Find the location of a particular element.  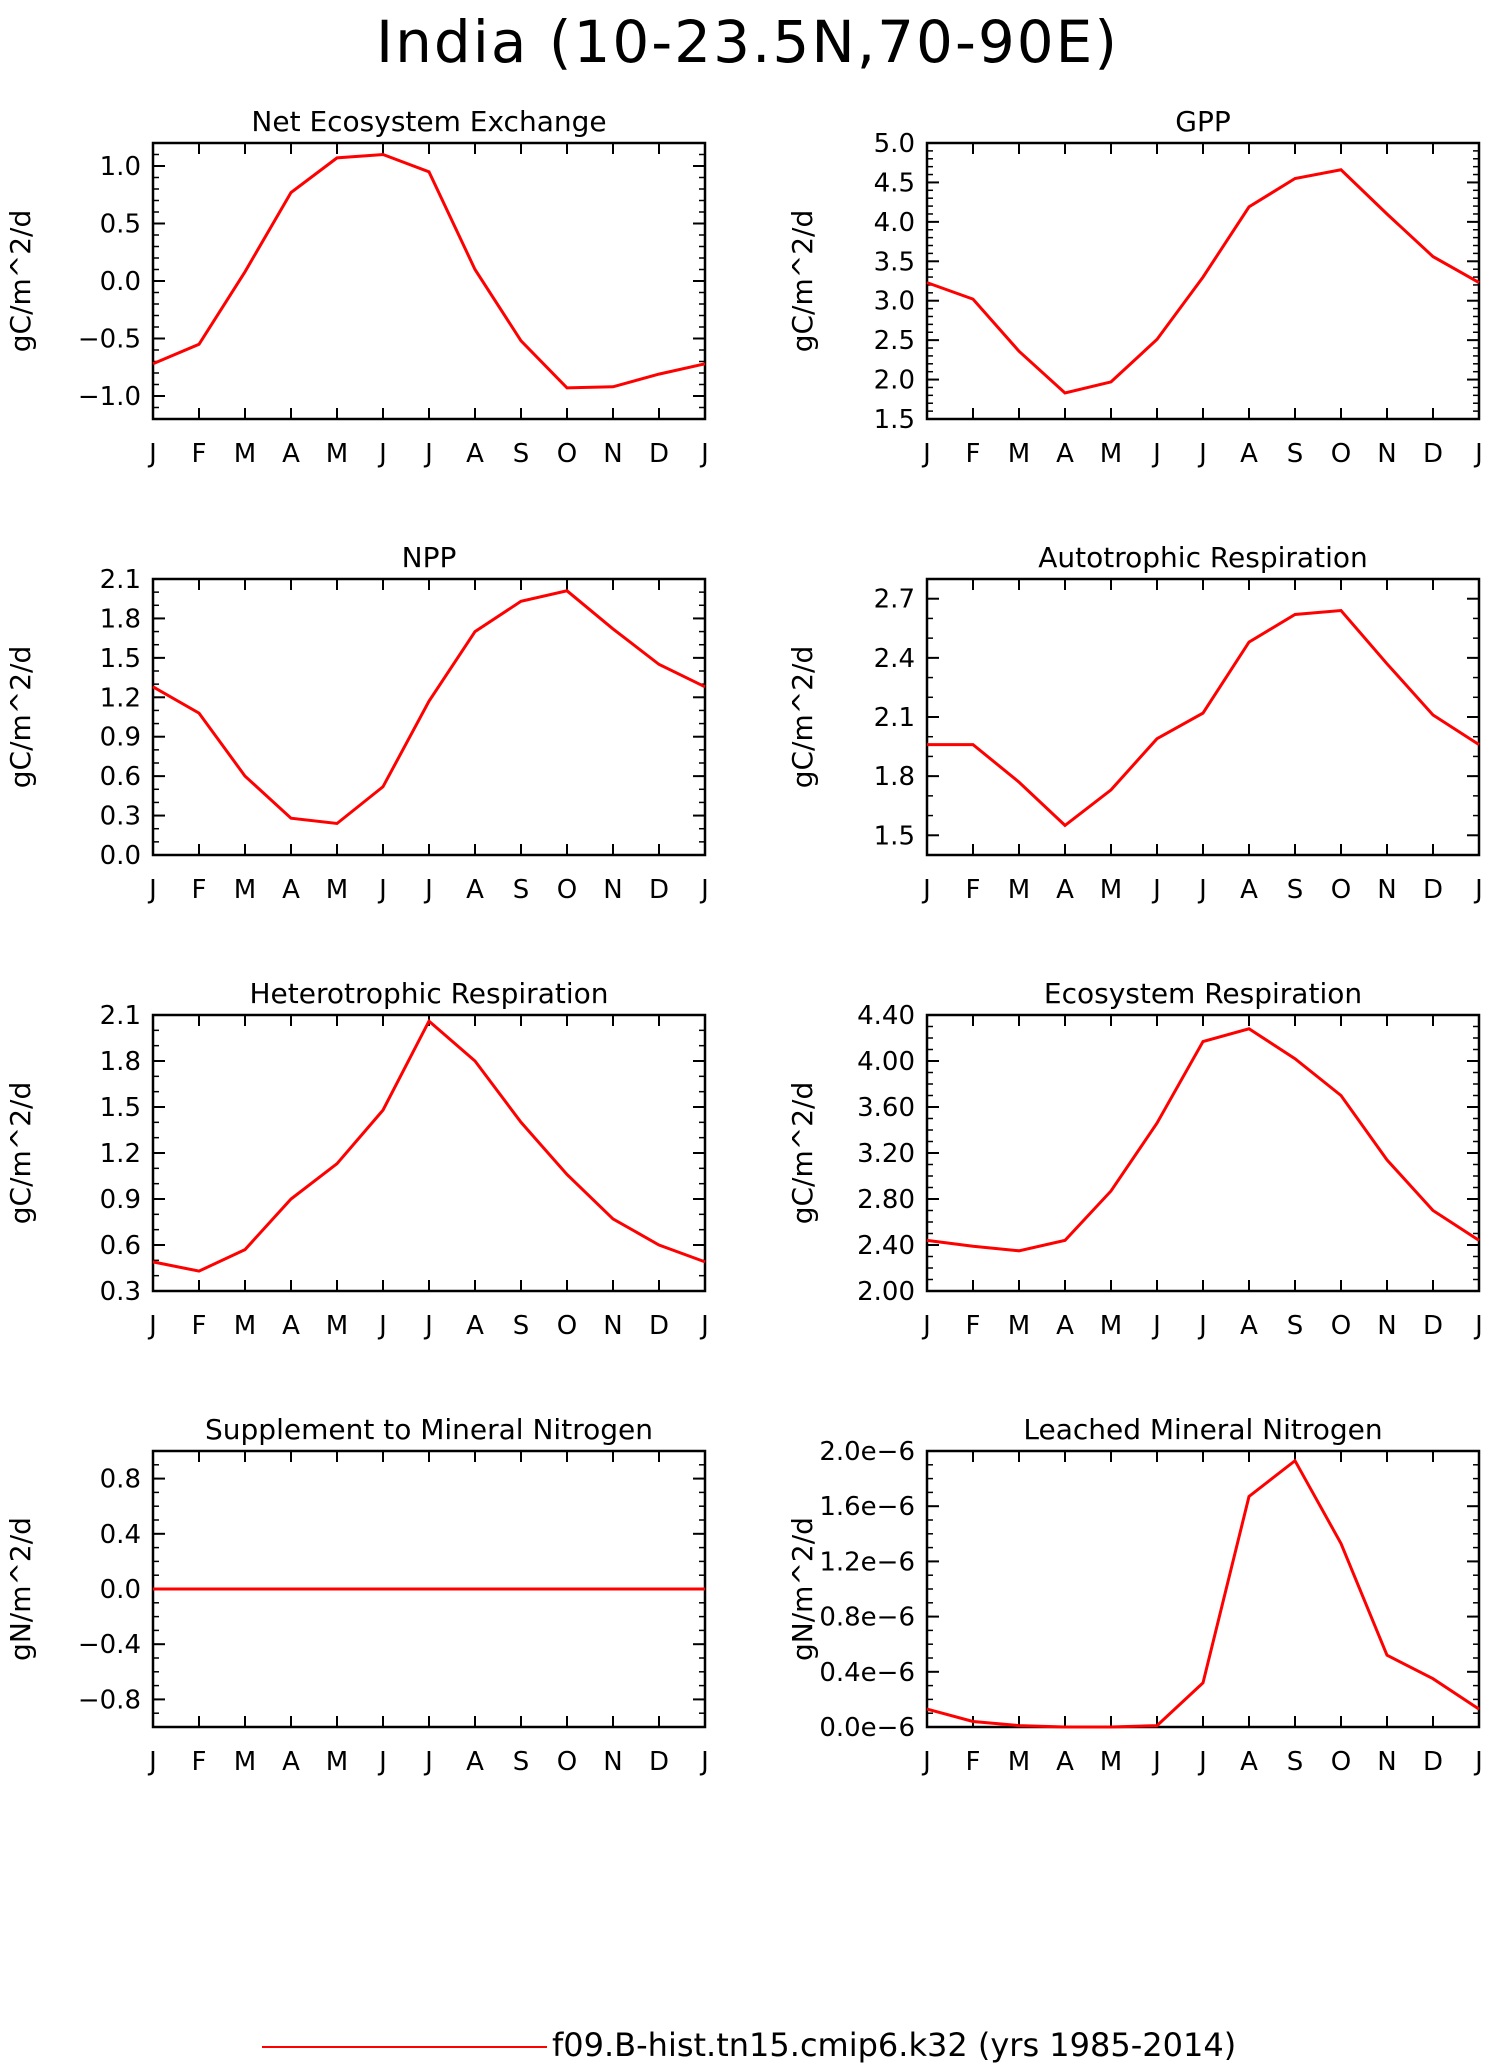

legend-line-swatch is located at coordinates (404, 2047).